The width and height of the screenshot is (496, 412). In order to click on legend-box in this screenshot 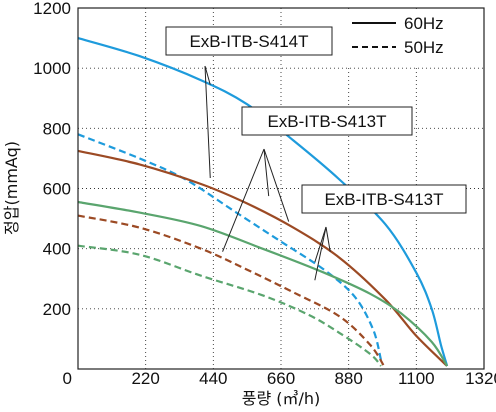, I will do `click(410, 39)`.